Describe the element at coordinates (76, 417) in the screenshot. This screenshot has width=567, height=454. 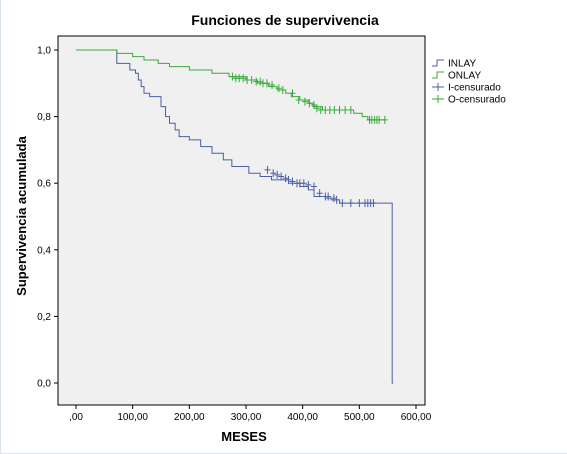
I see `x-tick-label: ,00` at that location.